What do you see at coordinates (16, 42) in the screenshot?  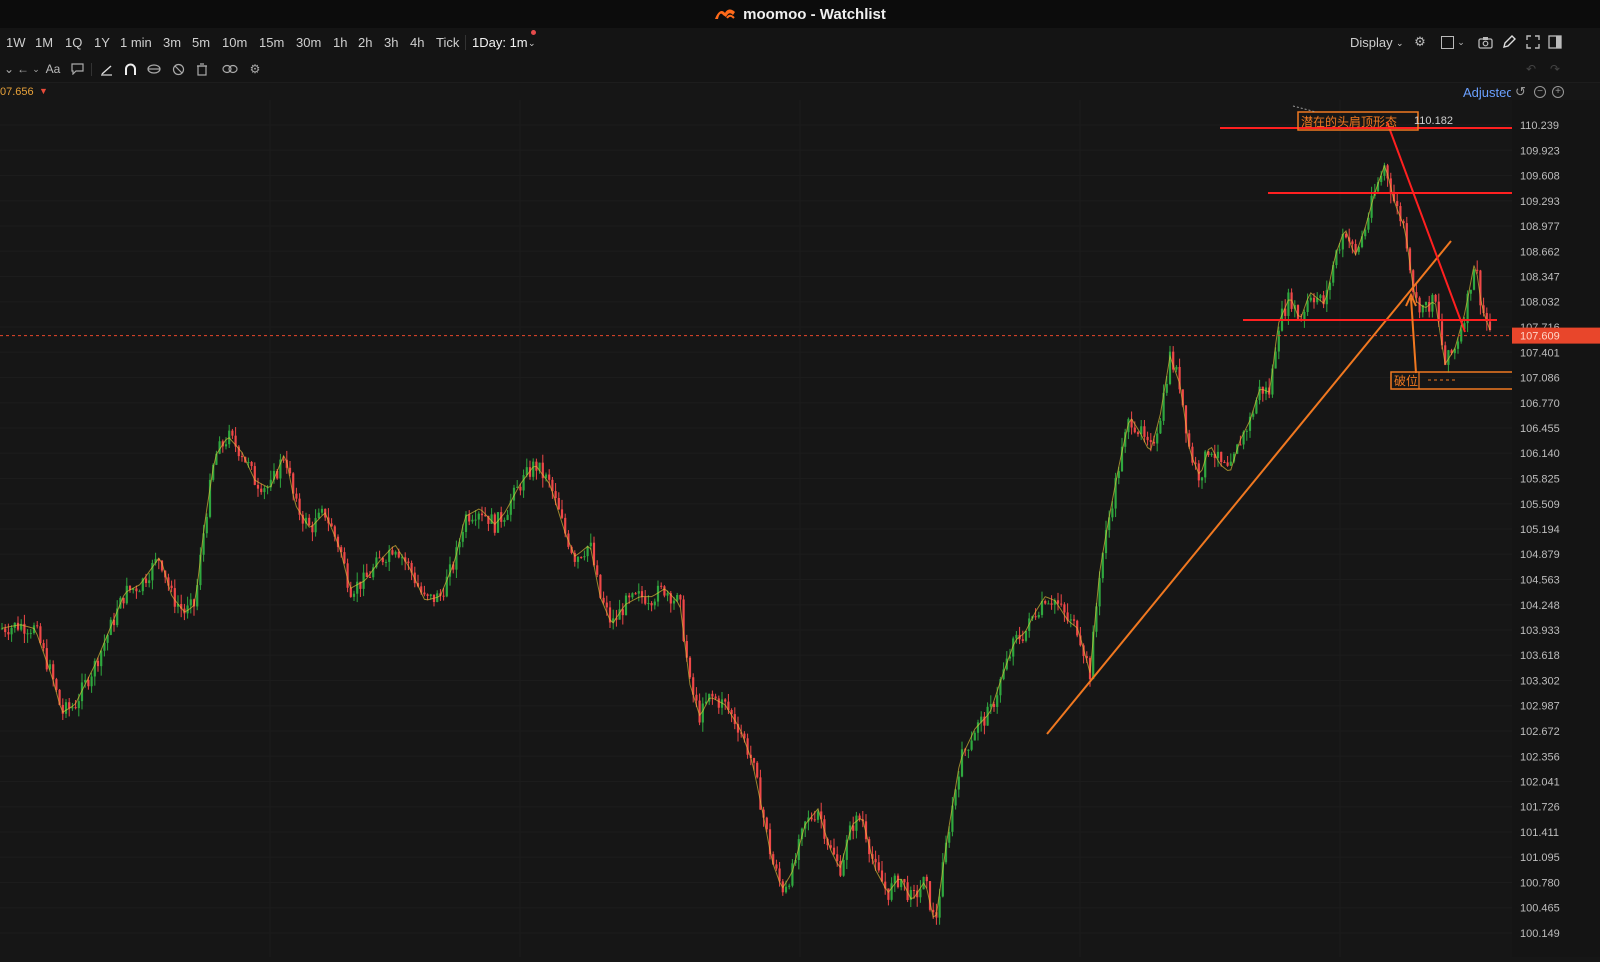 I see `interval-1w: 1W` at bounding box center [16, 42].